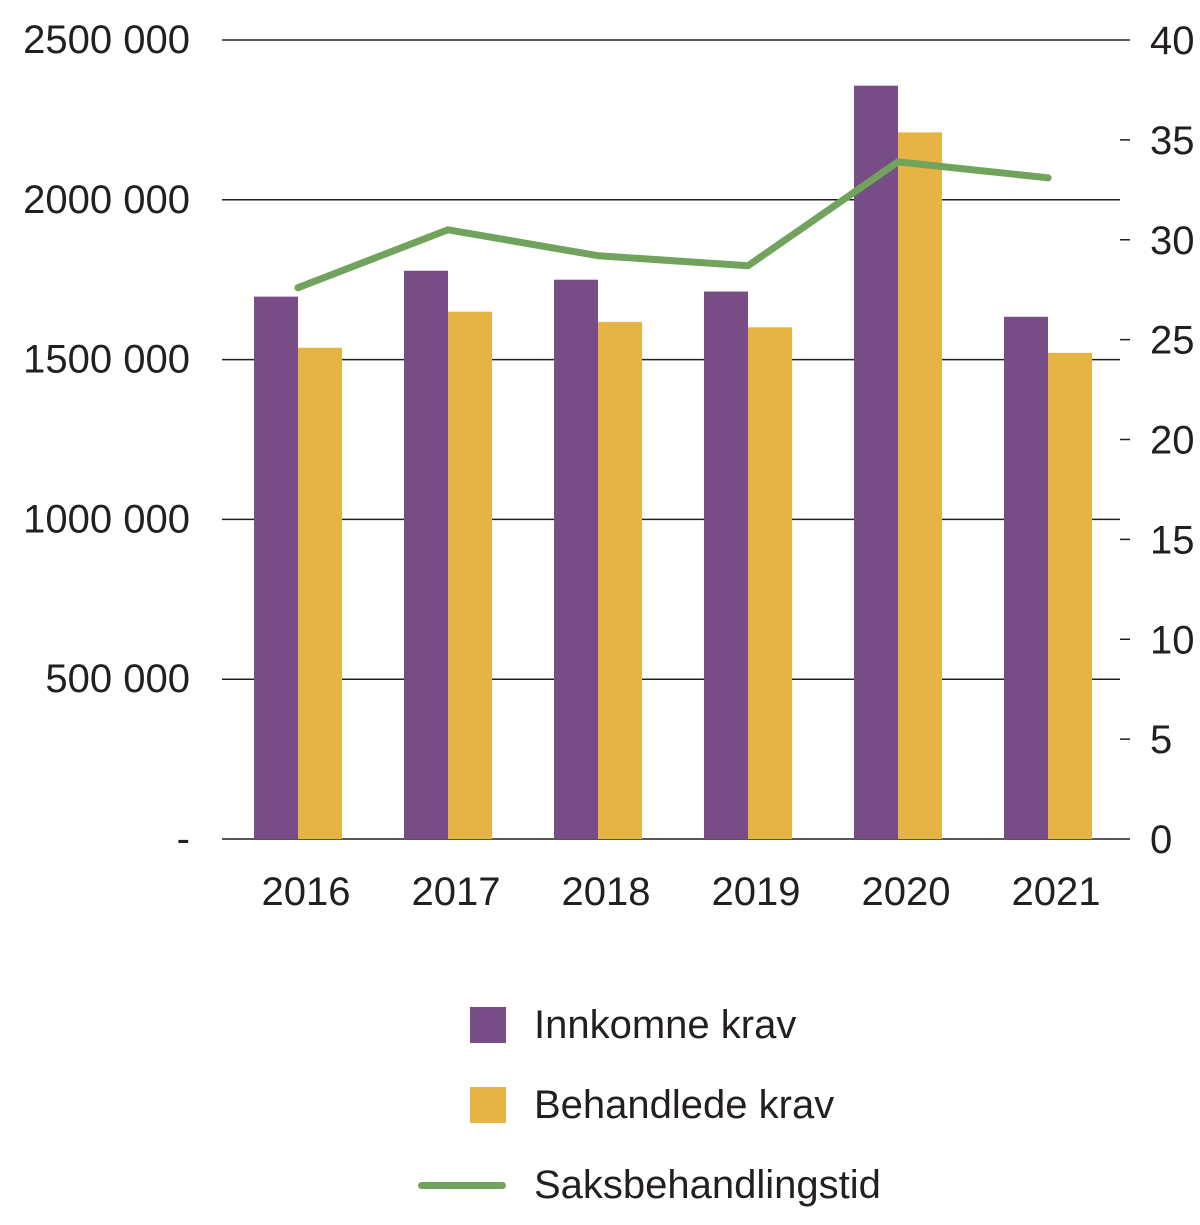 Image resolution: width=1200 pixels, height=1225 pixels. Describe the element at coordinates (684, 1104) in the screenshot. I see `legend-label-behandlede: Behandlede krav` at that location.